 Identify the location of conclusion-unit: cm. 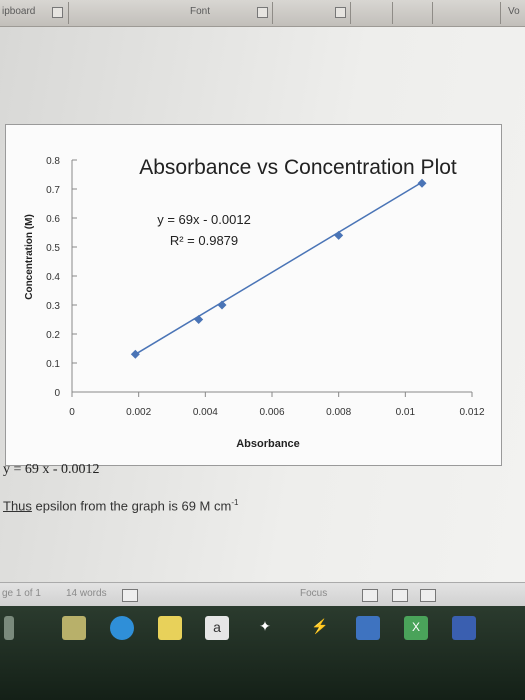
(221, 506).